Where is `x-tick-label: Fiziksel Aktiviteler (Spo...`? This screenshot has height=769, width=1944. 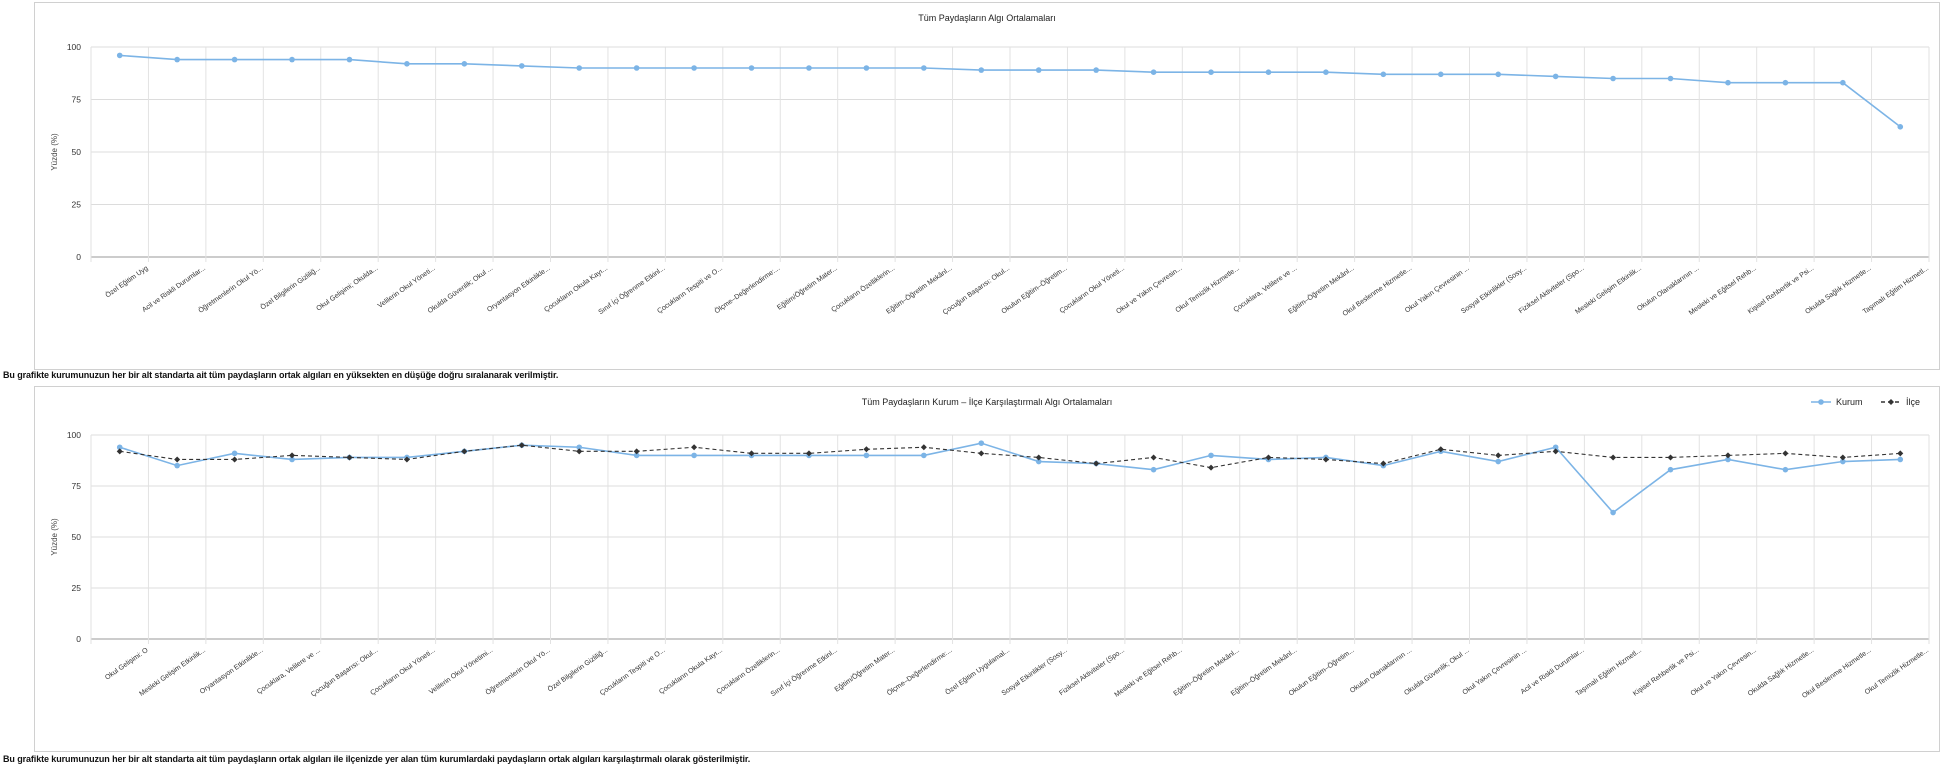 x-tick-label: Fiziksel Aktiviteler (Spo... is located at coordinates (1092, 672).